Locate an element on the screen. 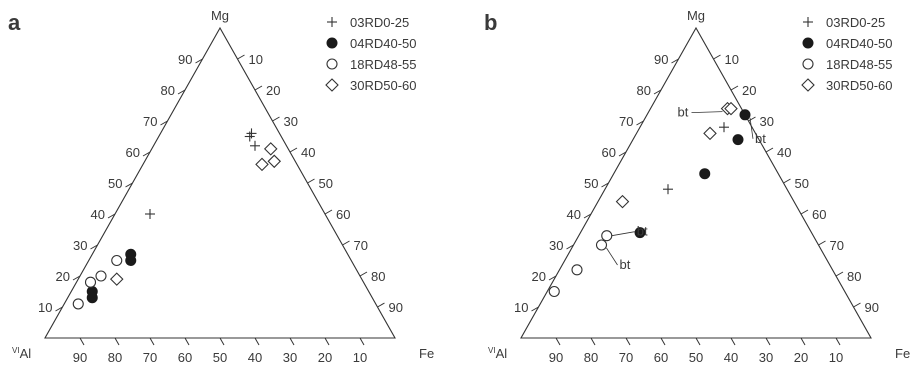 Image resolution: width=920 pixels, height=367 pixels. tick-label-fe: 90 is located at coordinates (872, 307).